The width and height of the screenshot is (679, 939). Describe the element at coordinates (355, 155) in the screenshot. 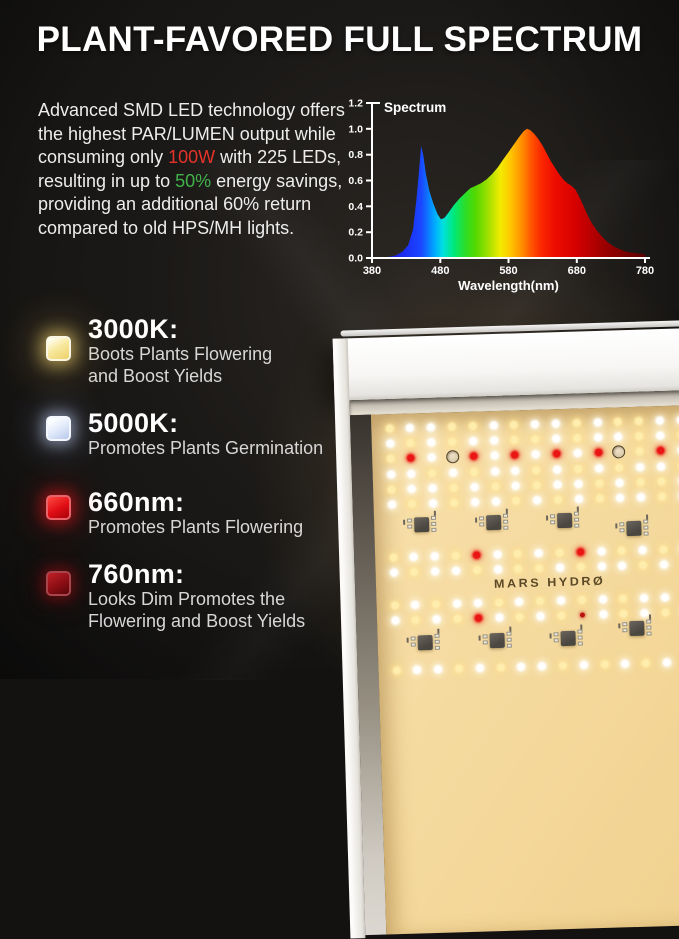

I see `y-tick-label: 0.8` at that location.